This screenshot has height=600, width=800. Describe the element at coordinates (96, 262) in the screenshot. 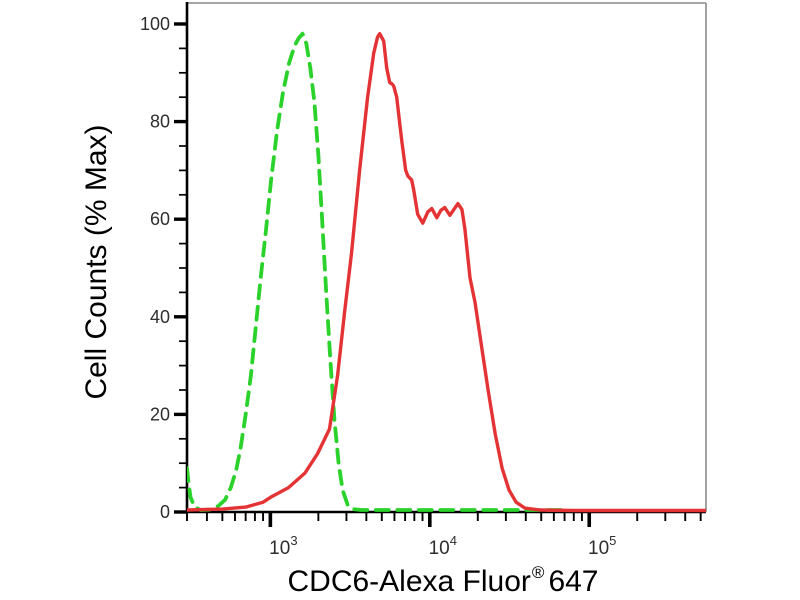

I see `y-axis-title: Cell Counts (% Max)` at that location.